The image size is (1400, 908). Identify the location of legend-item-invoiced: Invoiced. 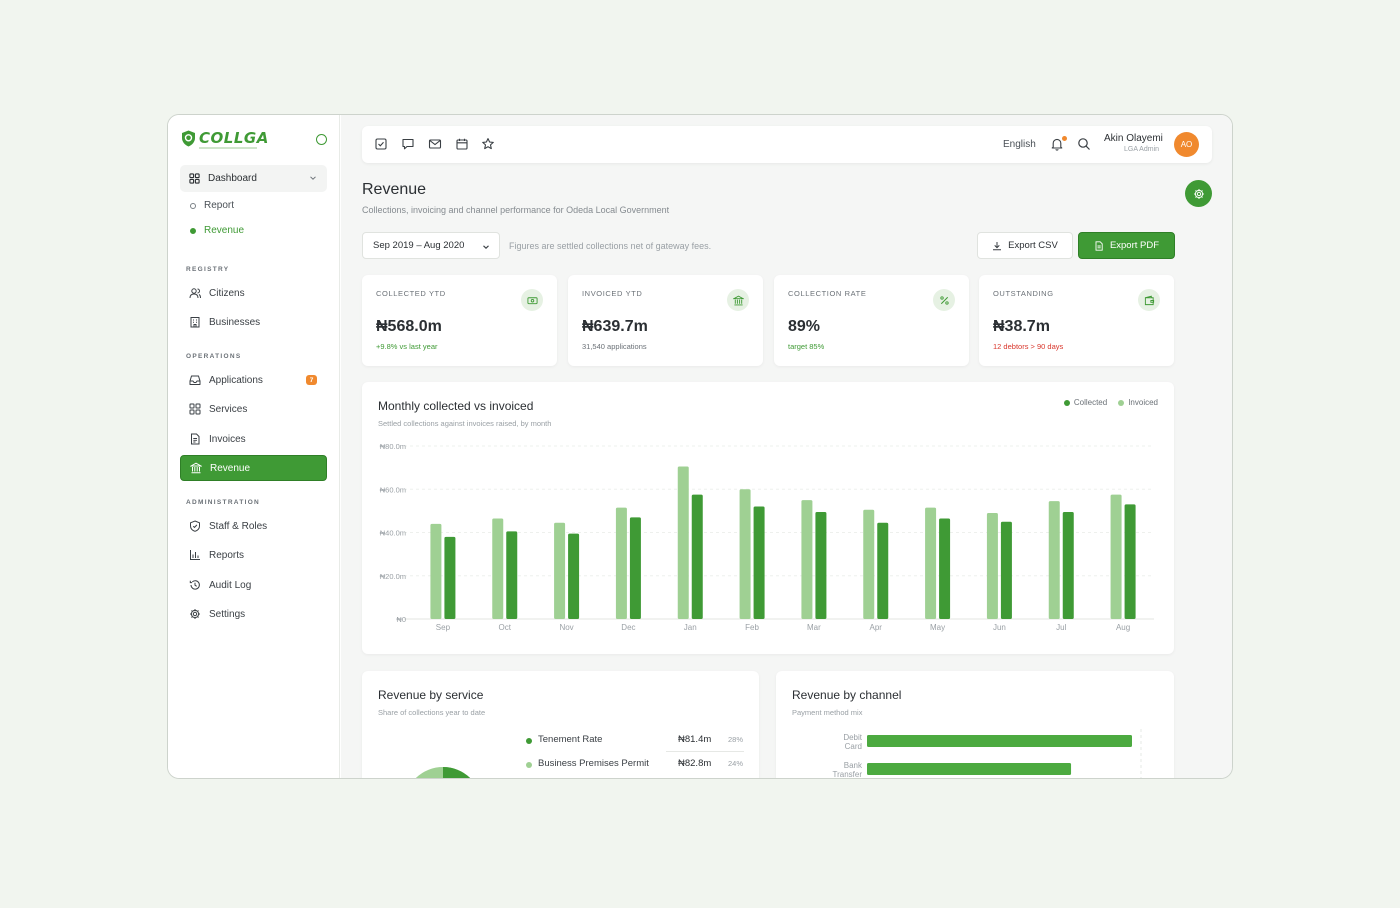
(1138, 402).